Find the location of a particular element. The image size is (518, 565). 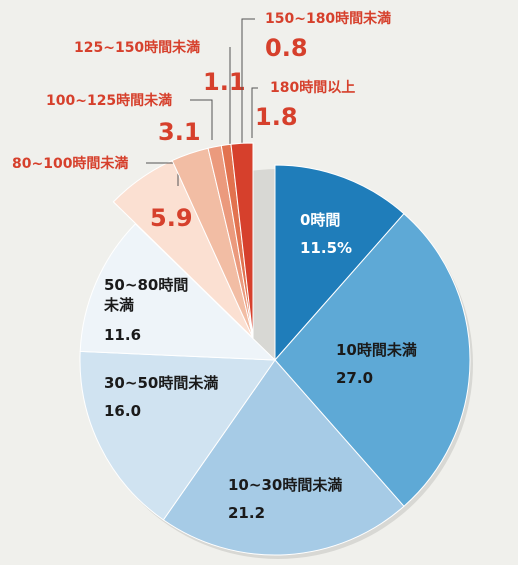

slice-value-9: 1.8 is located at coordinates (276, 117).